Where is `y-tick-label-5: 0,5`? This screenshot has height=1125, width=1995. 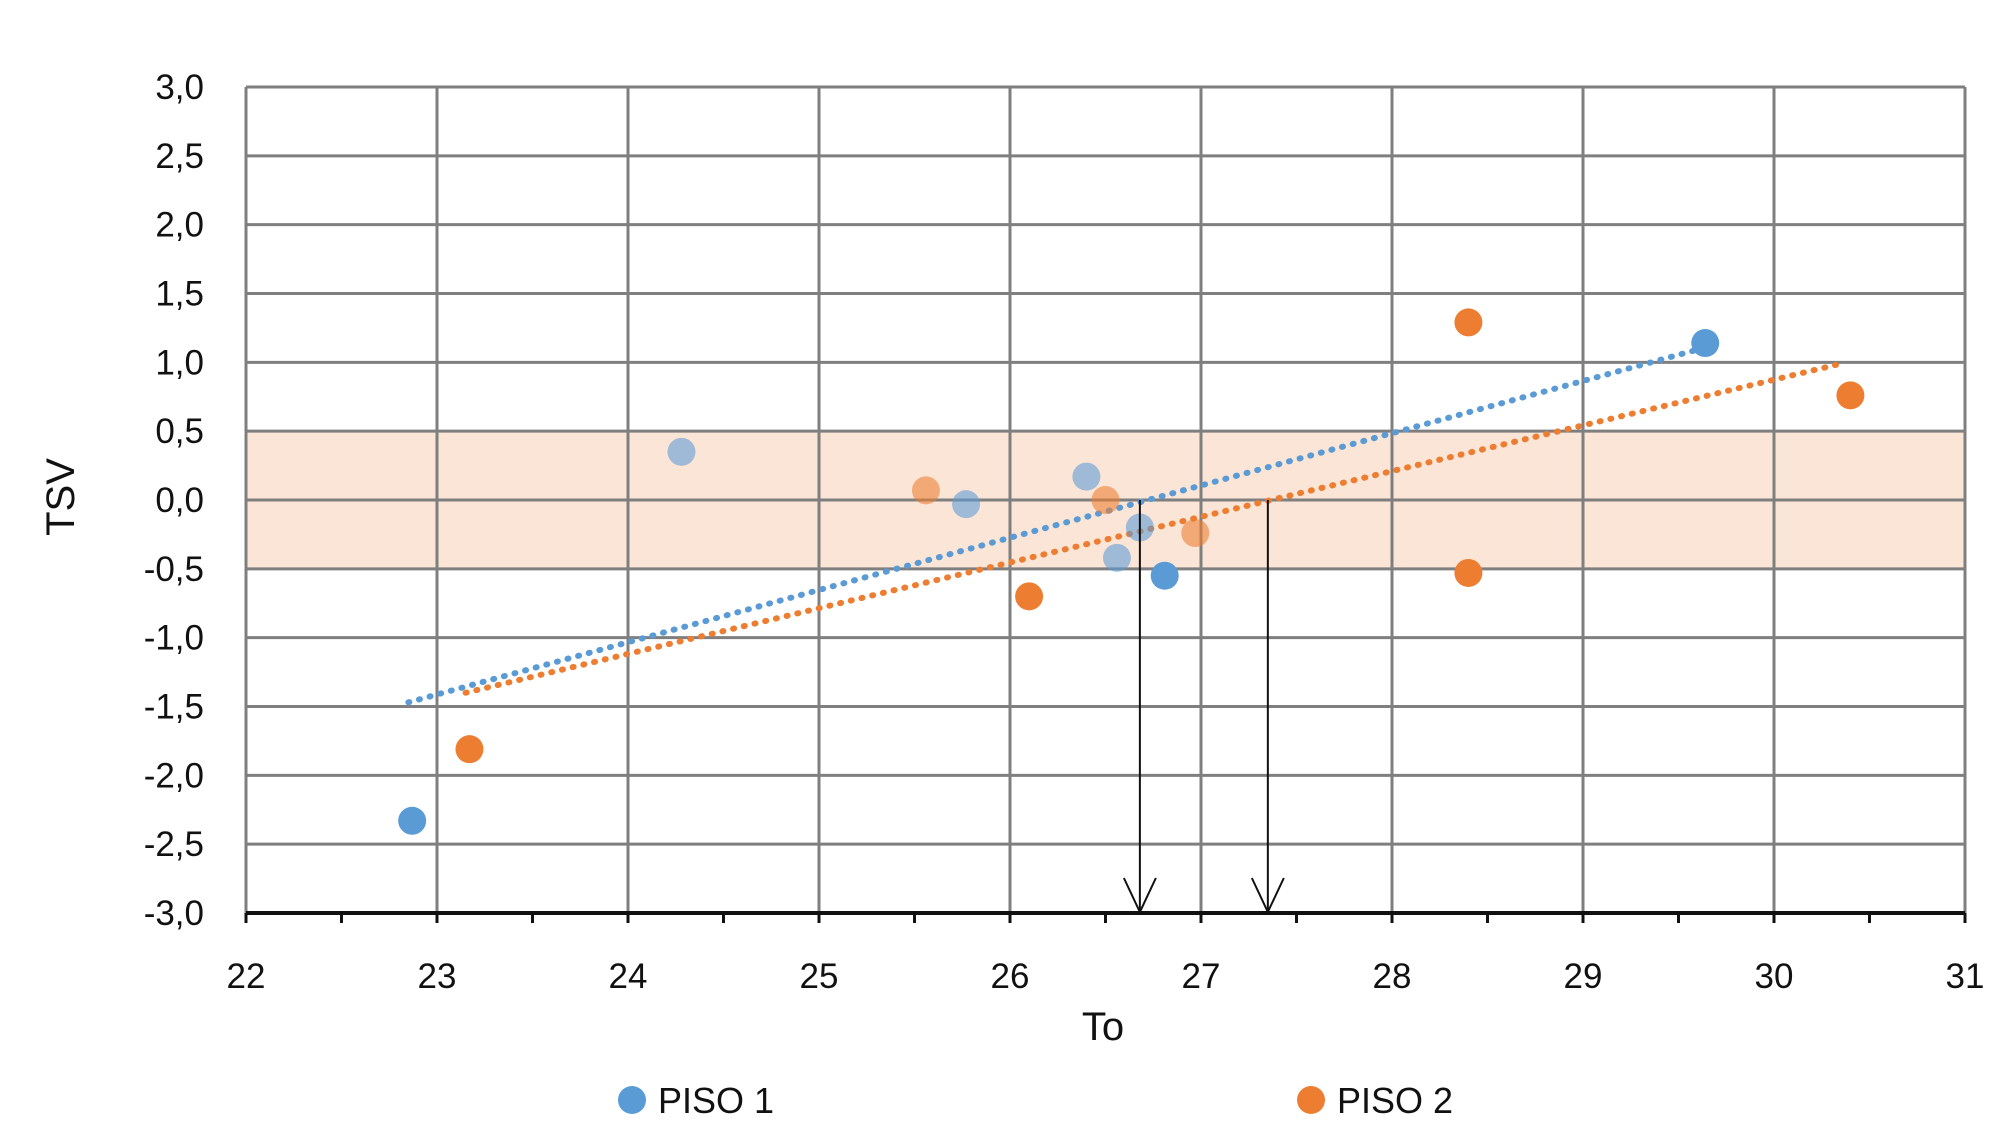
y-tick-label-5: 0,5 is located at coordinates (179, 431).